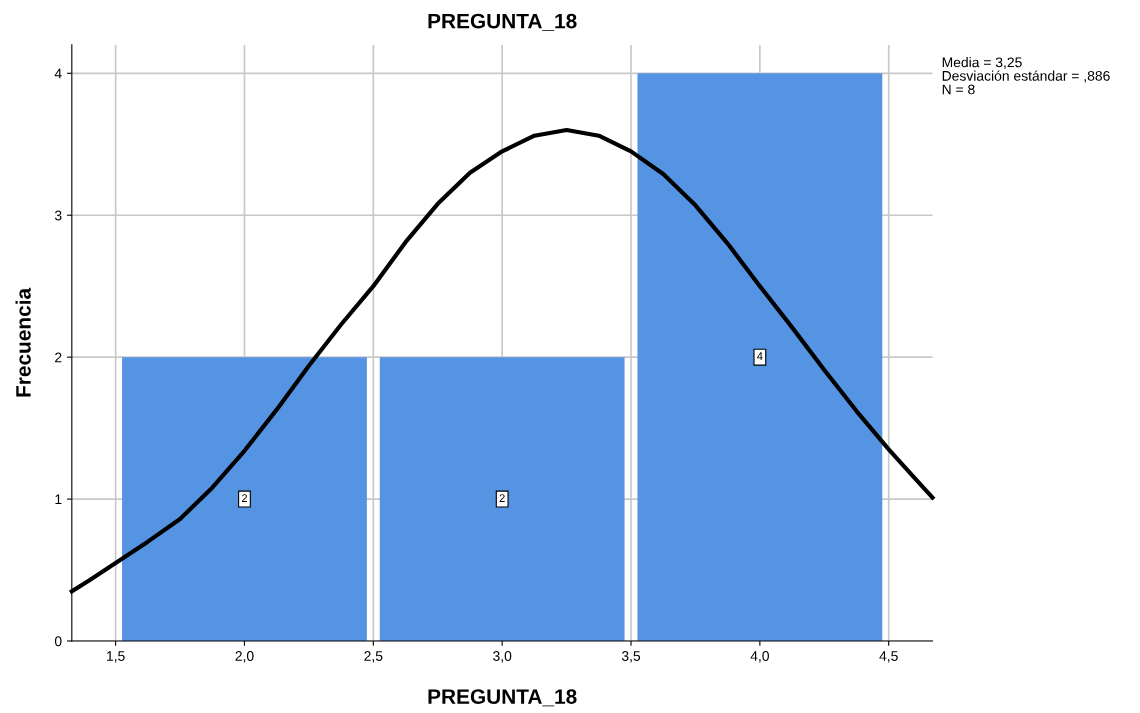  I want to click on y-tick-label: 0, so click(58, 641).